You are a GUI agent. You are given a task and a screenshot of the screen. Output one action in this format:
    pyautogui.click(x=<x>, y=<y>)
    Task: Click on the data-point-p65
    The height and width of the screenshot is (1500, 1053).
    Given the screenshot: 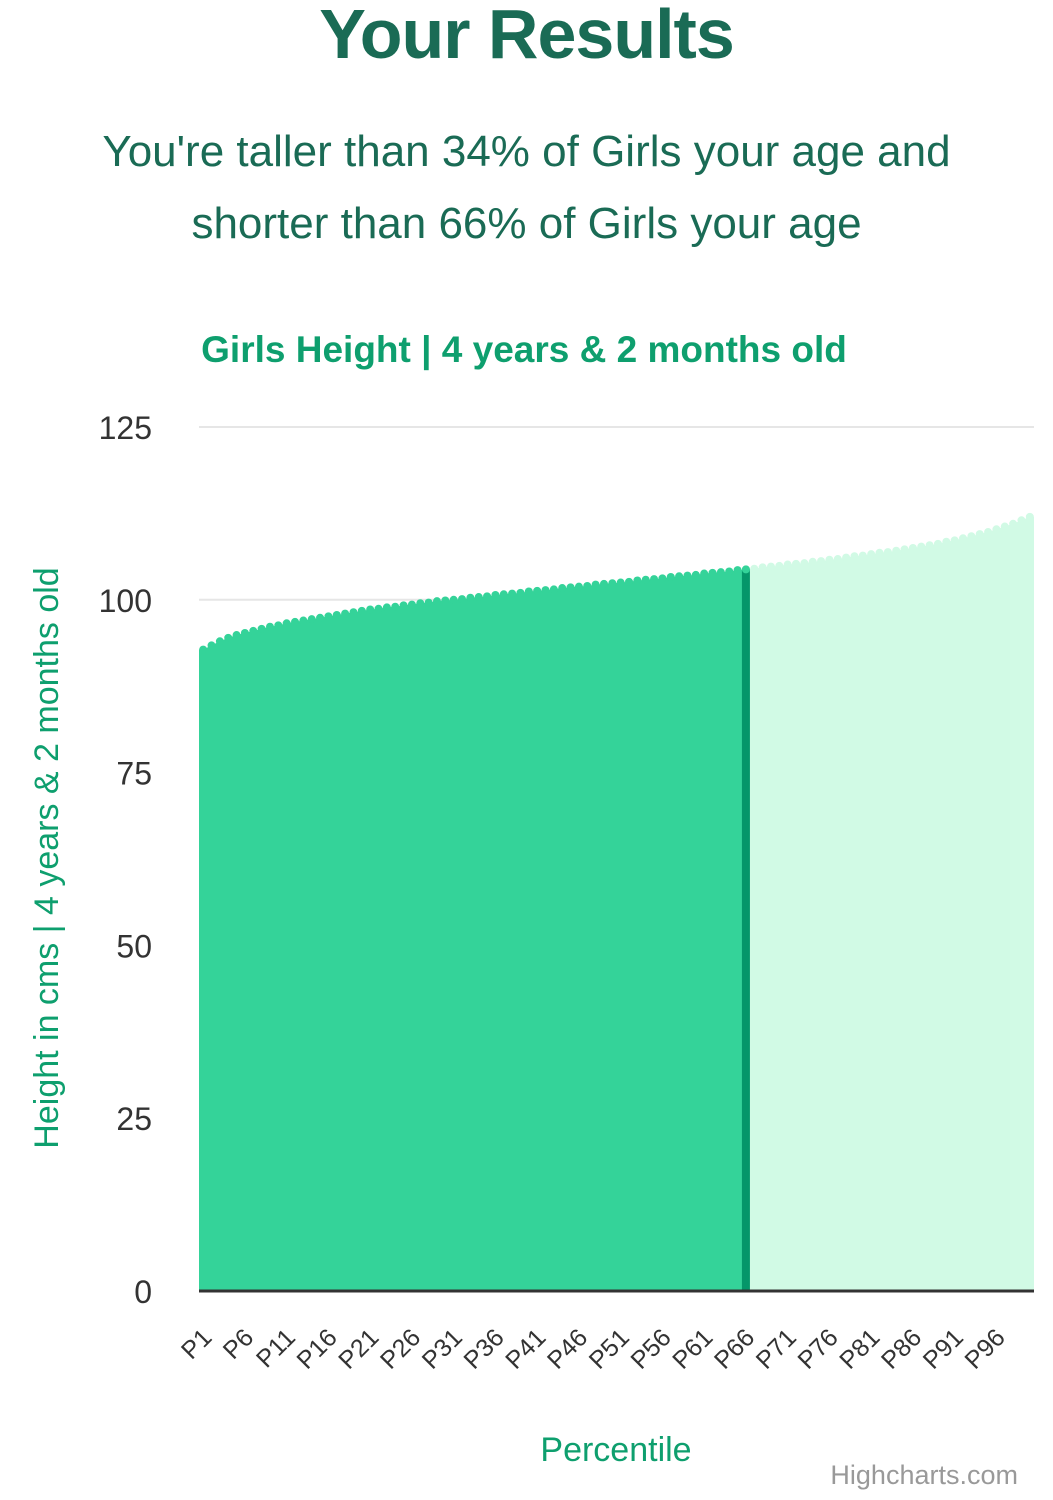 What is the action you would take?
    pyautogui.click(x=737, y=570)
    